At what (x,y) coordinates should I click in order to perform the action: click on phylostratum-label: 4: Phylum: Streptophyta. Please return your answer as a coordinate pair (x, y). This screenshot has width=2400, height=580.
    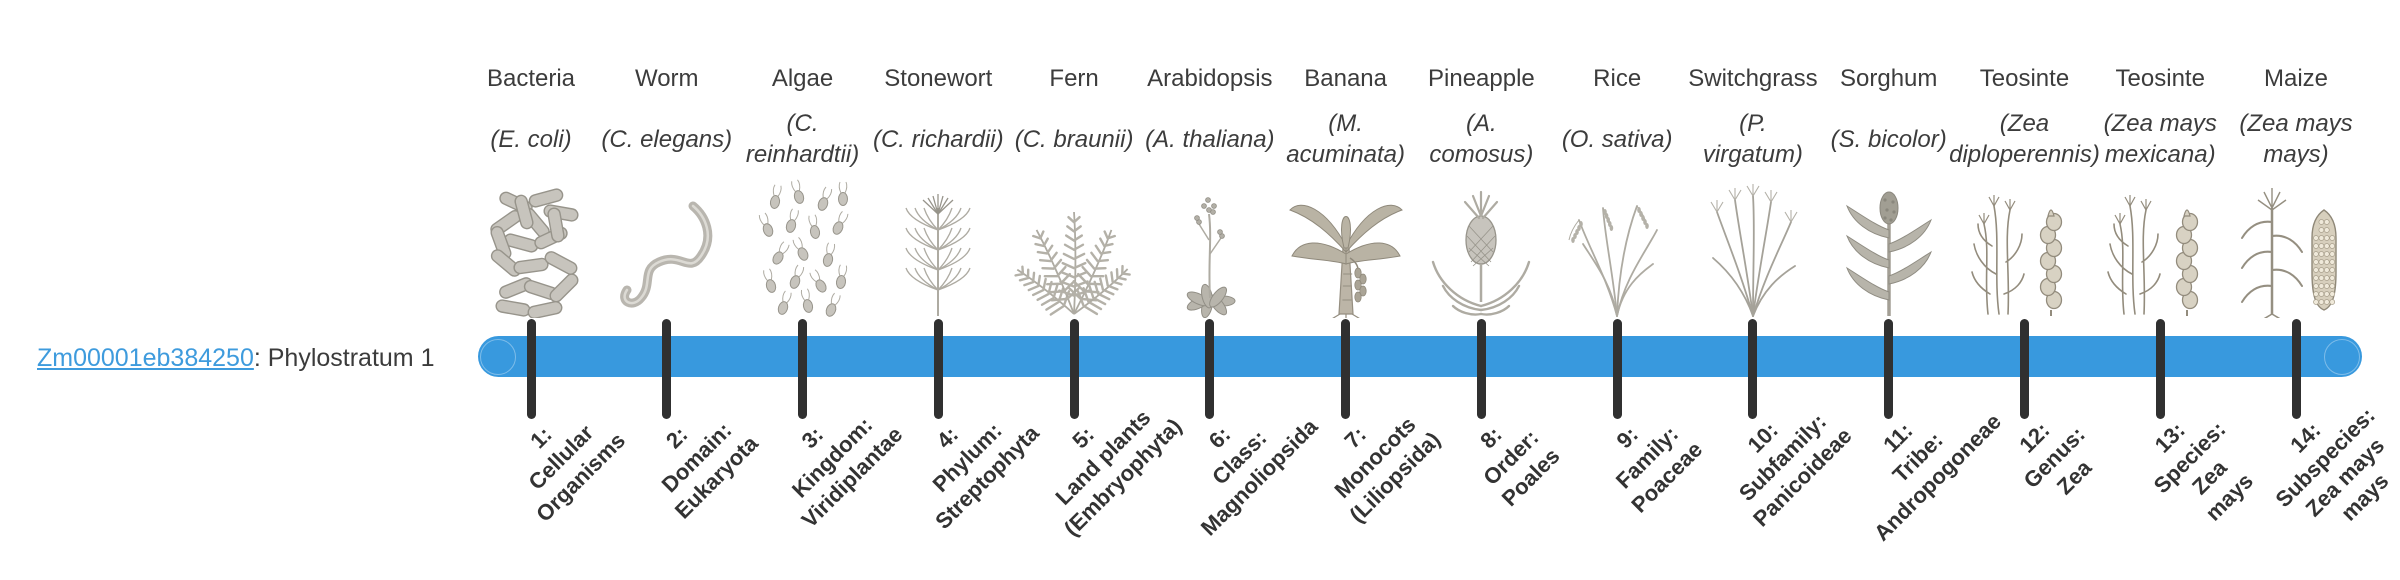
    Looking at the image, I should click on (986, 475).